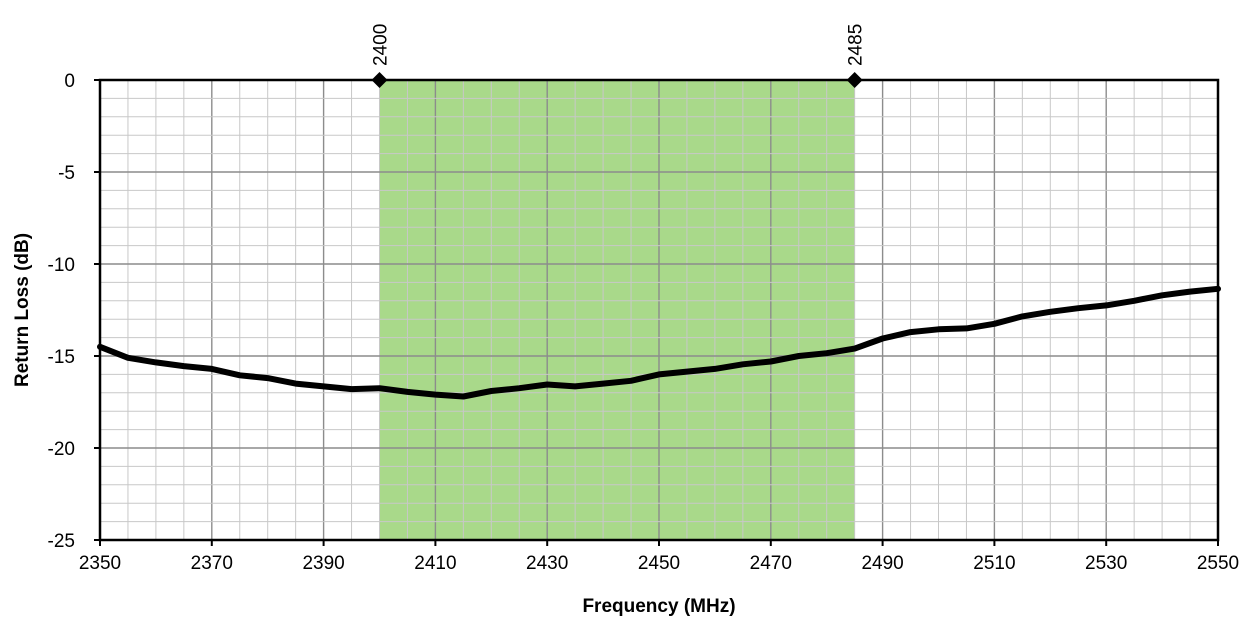 The height and width of the screenshot is (623, 1257). What do you see at coordinates (1218, 563) in the screenshot?
I see `x-tick-label: 2550` at bounding box center [1218, 563].